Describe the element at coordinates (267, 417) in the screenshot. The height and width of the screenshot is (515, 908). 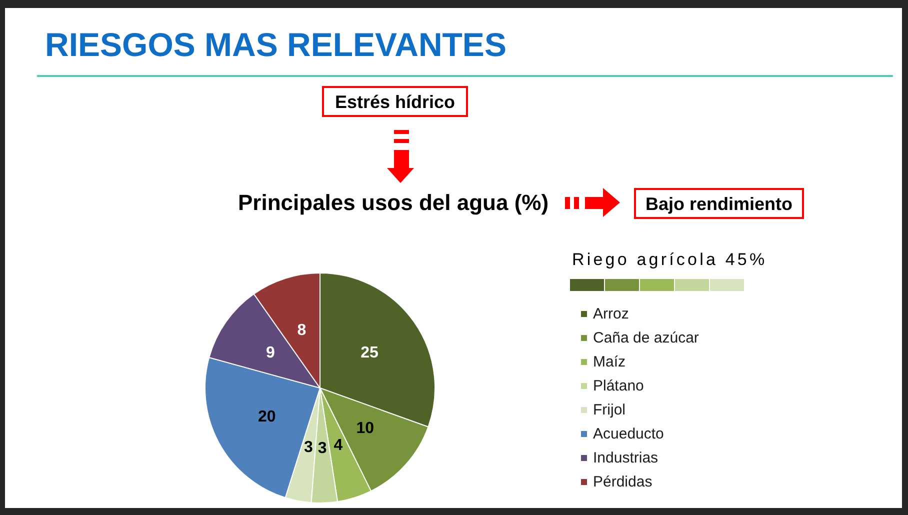
I see `data-label: 20` at that location.